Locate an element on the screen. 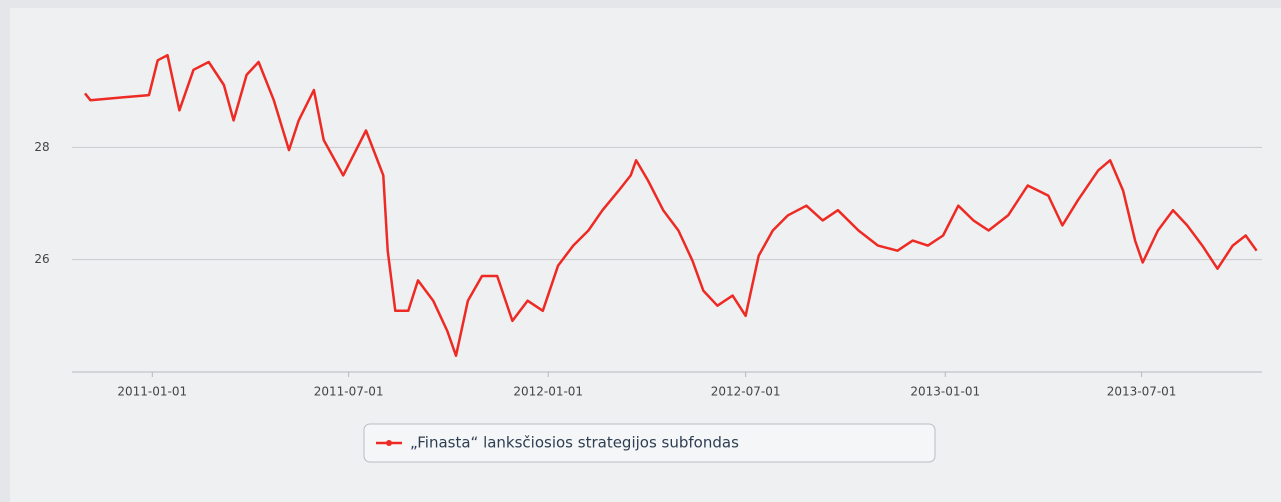 This screenshot has height=502, width=1281. legend-marker is located at coordinates (389, 443).